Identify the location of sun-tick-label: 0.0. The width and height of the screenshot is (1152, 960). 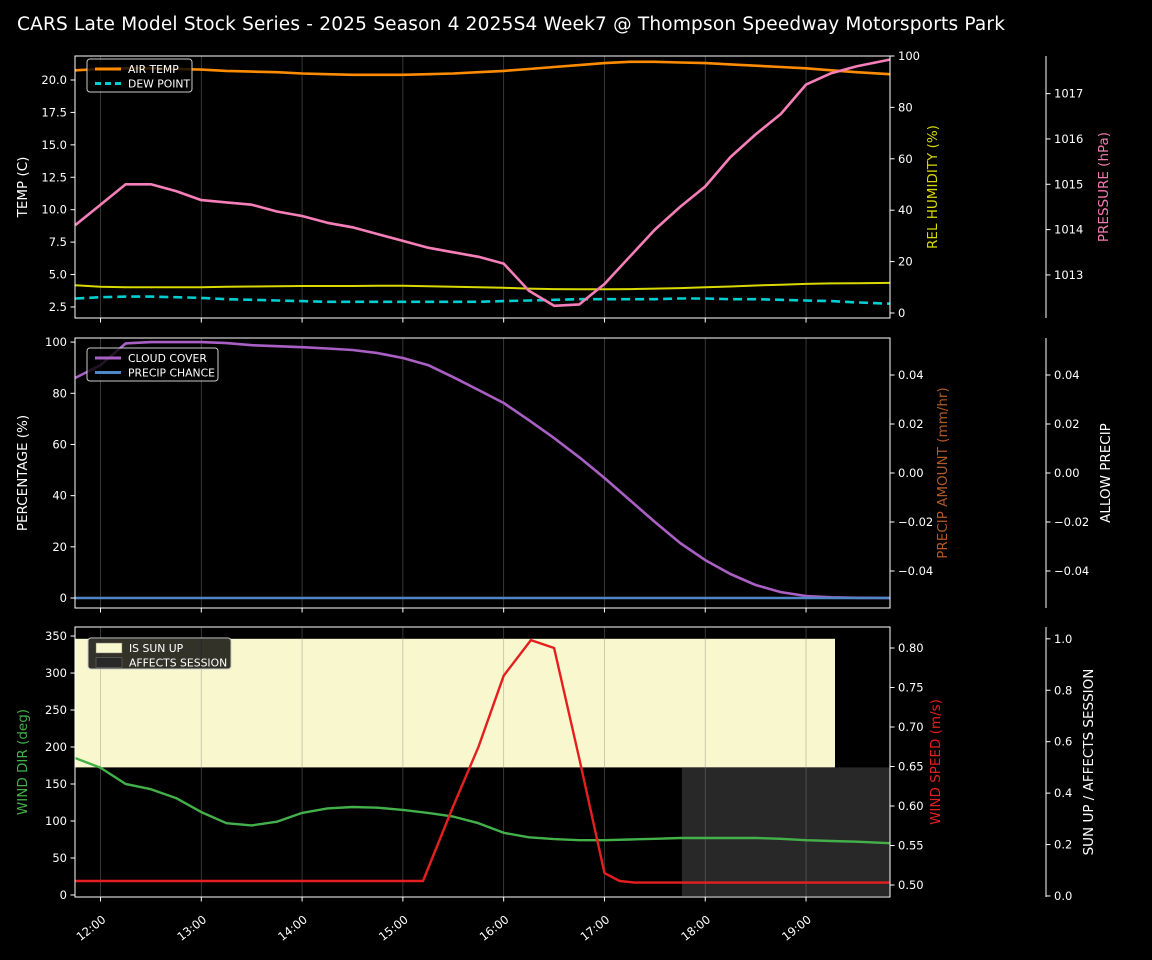
(1063, 896).